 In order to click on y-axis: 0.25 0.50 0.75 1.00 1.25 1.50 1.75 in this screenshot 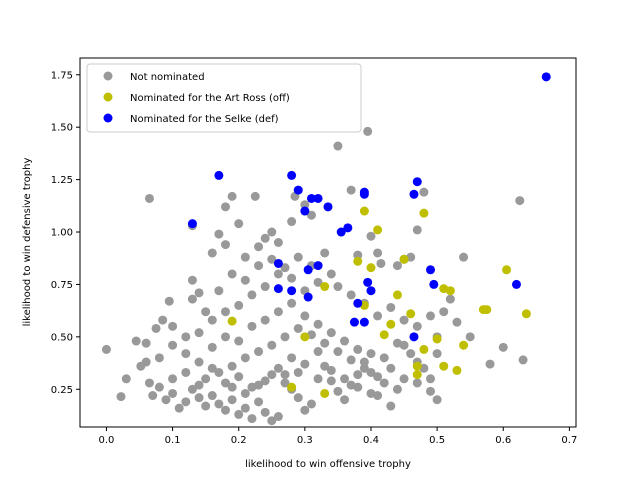, I will do `click(65, 233)`.